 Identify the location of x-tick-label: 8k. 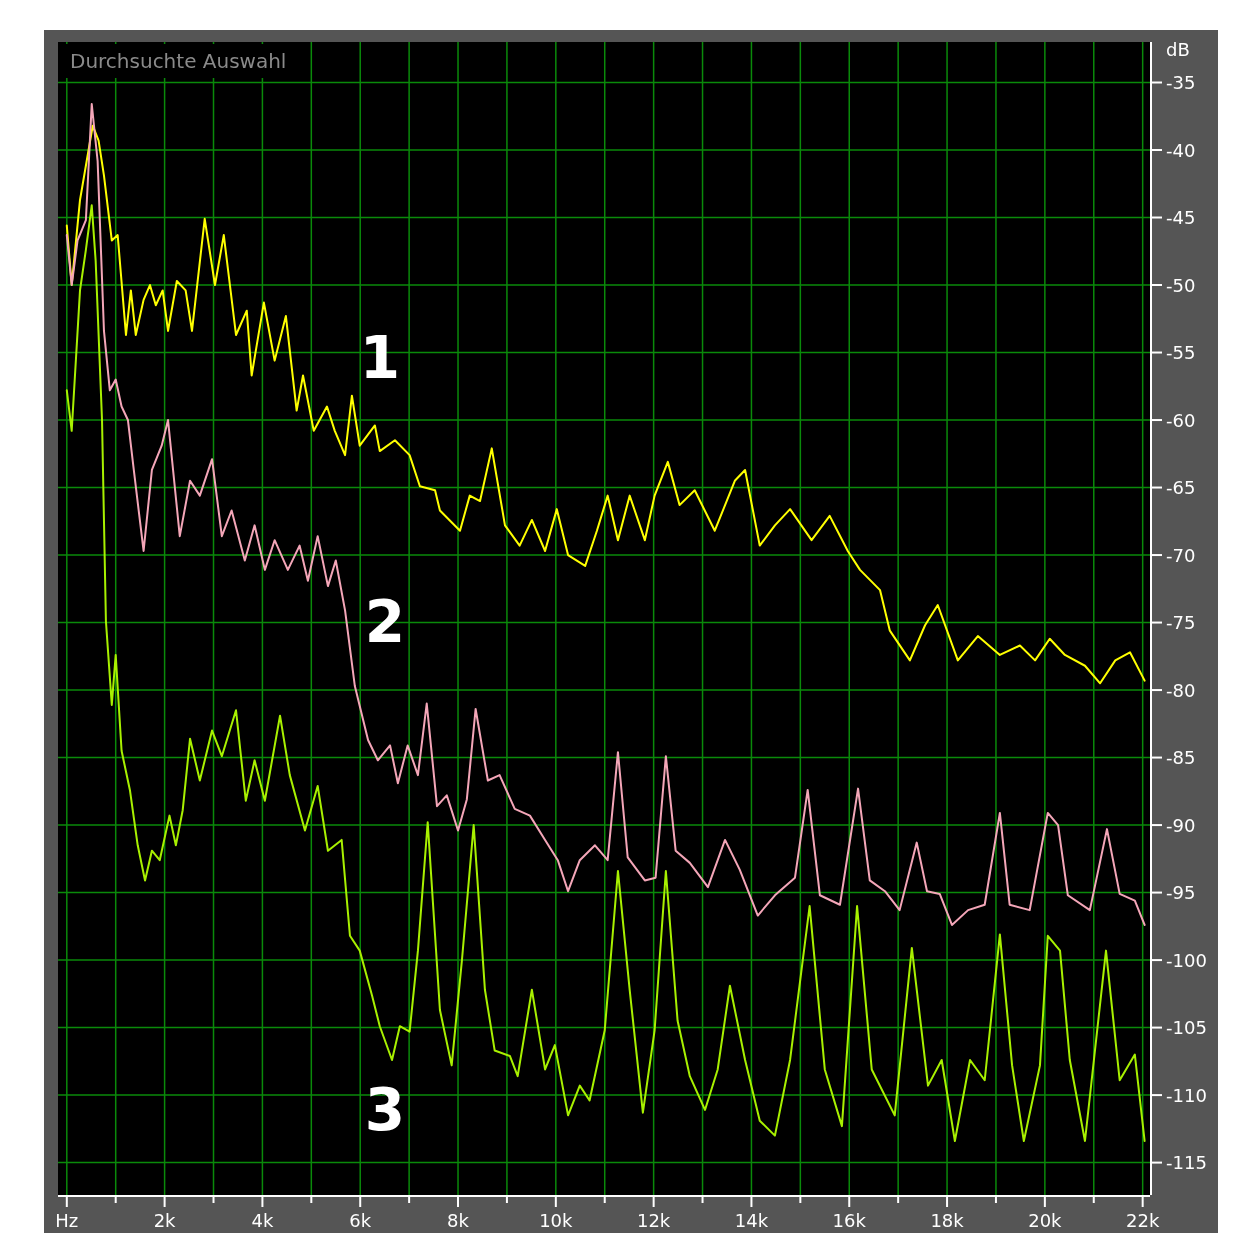
(458, 1220).